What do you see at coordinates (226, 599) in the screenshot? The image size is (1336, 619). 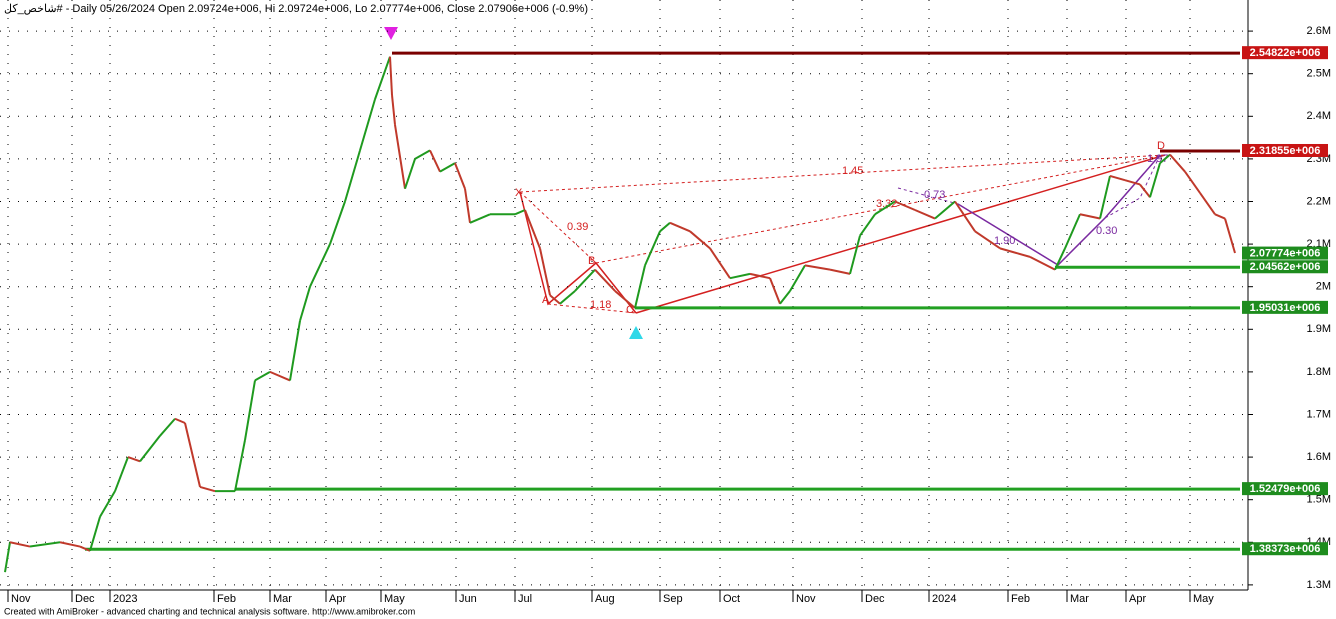 I see `x-tick-label: Feb` at bounding box center [226, 599].